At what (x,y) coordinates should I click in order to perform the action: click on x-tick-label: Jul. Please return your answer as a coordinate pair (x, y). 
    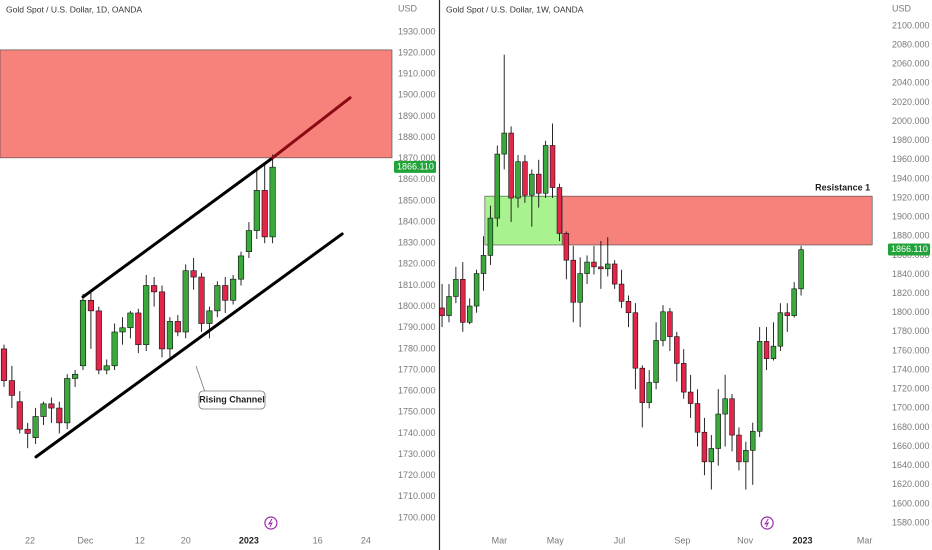
    Looking at the image, I should click on (620, 540).